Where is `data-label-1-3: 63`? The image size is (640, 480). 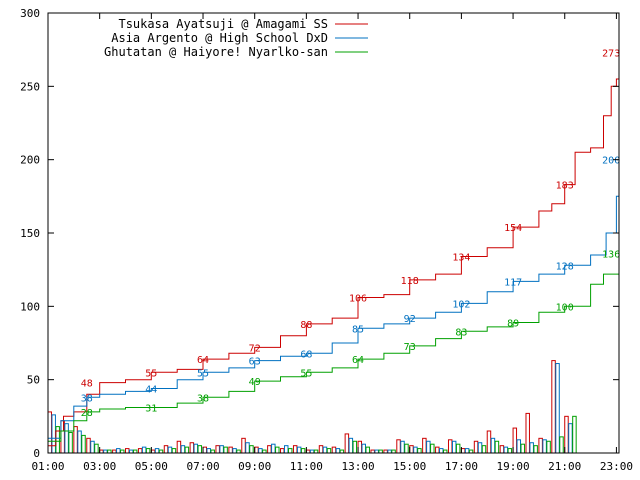 data-label-1-3: 63 is located at coordinates (255, 362).